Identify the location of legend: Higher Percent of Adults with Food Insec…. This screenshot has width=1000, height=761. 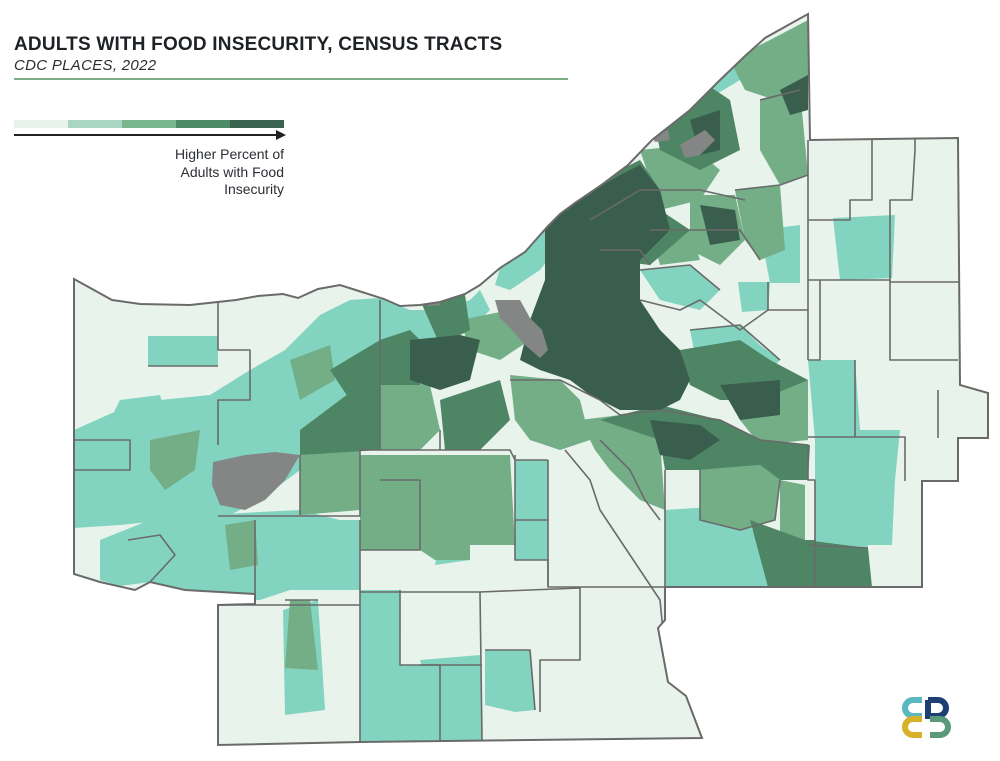
(150, 159).